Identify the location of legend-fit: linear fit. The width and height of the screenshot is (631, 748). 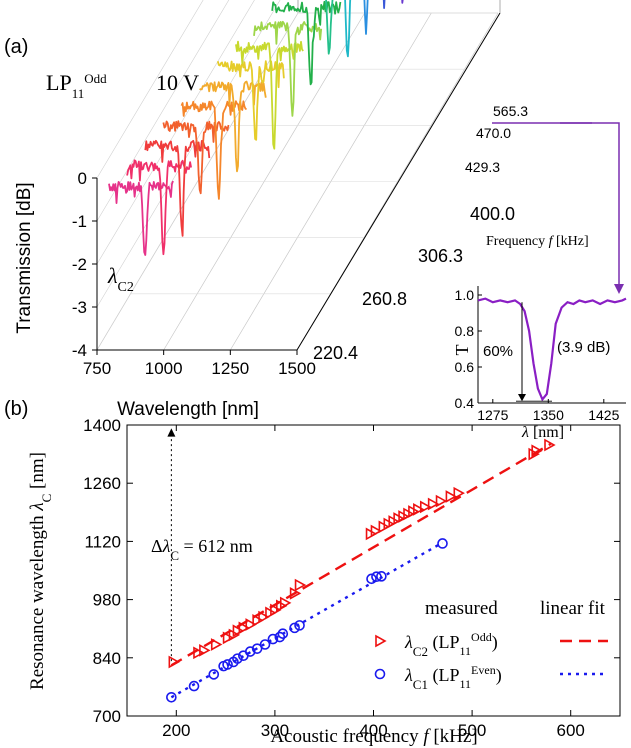
(573, 608).